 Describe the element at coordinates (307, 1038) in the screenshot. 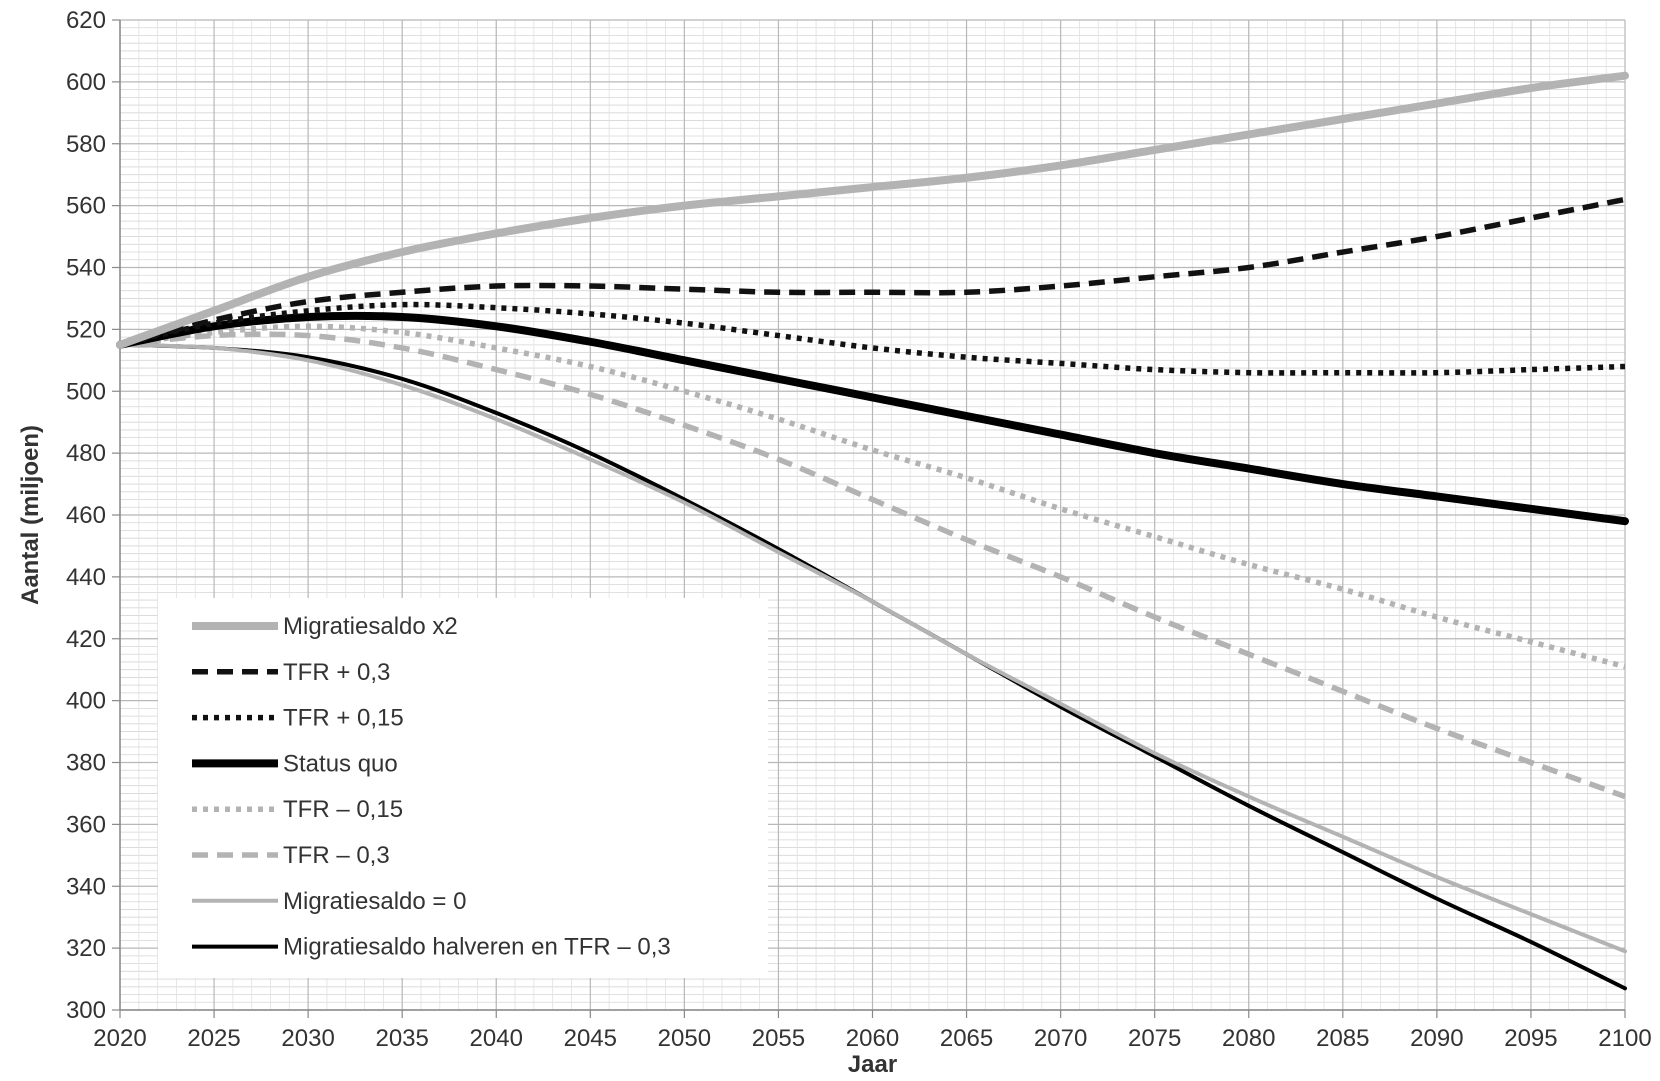

I see `x-tick-label: 2030` at that location.